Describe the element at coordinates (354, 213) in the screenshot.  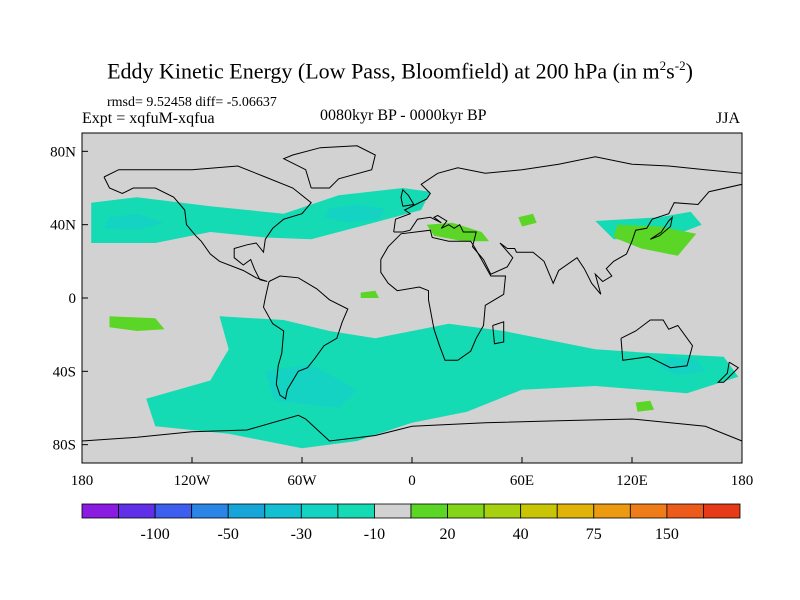
I see `region-north-atlantic-core` at that location.